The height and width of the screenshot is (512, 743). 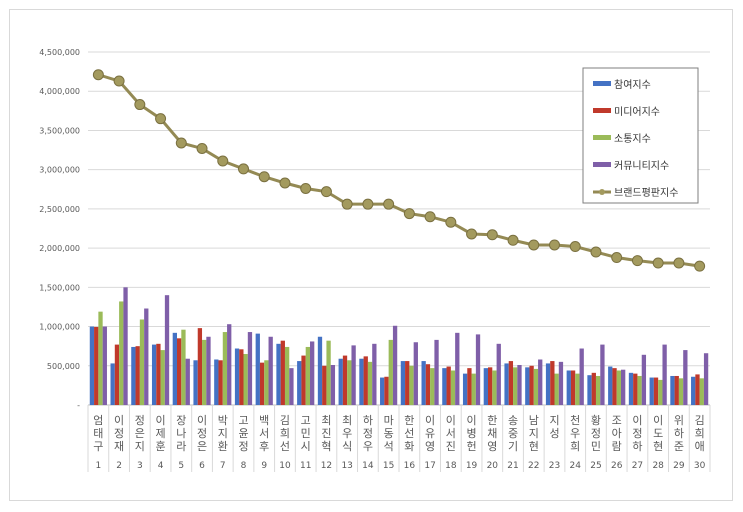 I want to click on rank-label: 3, so click(x=140, y=466).